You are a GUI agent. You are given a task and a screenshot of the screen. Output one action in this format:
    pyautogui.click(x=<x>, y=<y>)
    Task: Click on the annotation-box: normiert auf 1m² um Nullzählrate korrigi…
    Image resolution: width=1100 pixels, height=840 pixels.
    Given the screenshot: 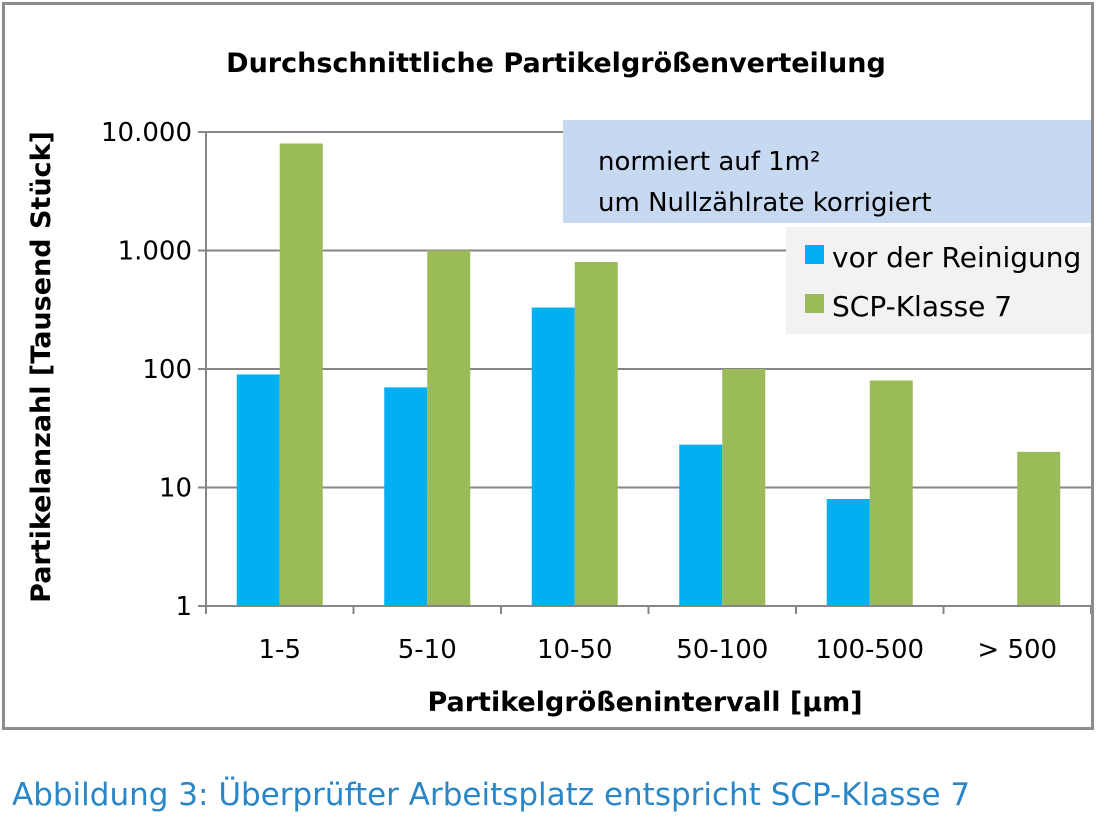 What is the action you would take?
    pyautogui.click(x=827, y=171)
    